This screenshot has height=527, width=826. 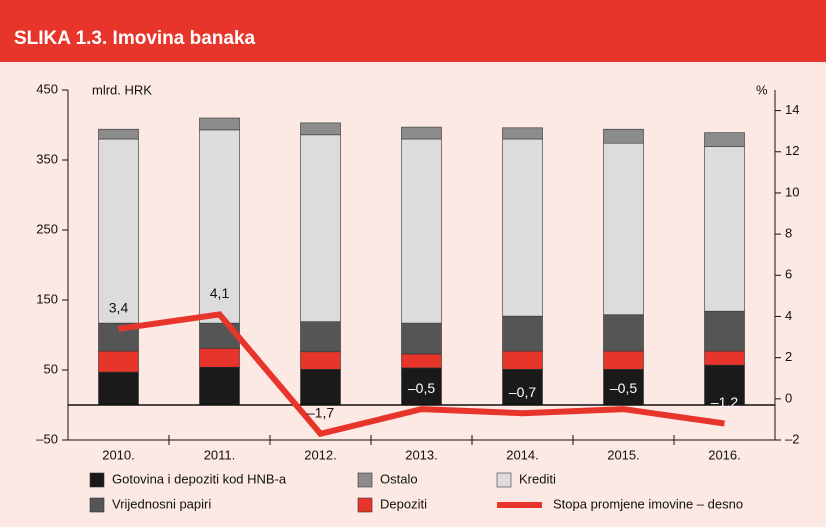 What do you see at coordinates (320, 454) in the screenshot?
I see `x-tick-label: 2012.` at bounding box center [320, 454].